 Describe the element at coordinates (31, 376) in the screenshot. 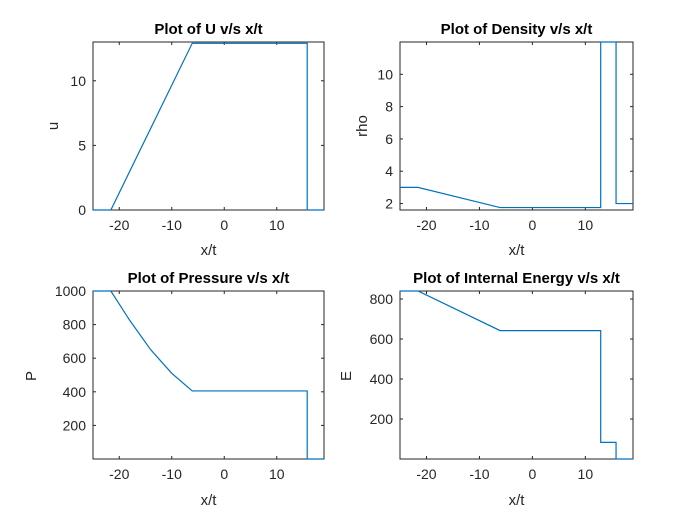

I see `y-axis-label-pressure: P` at that location.